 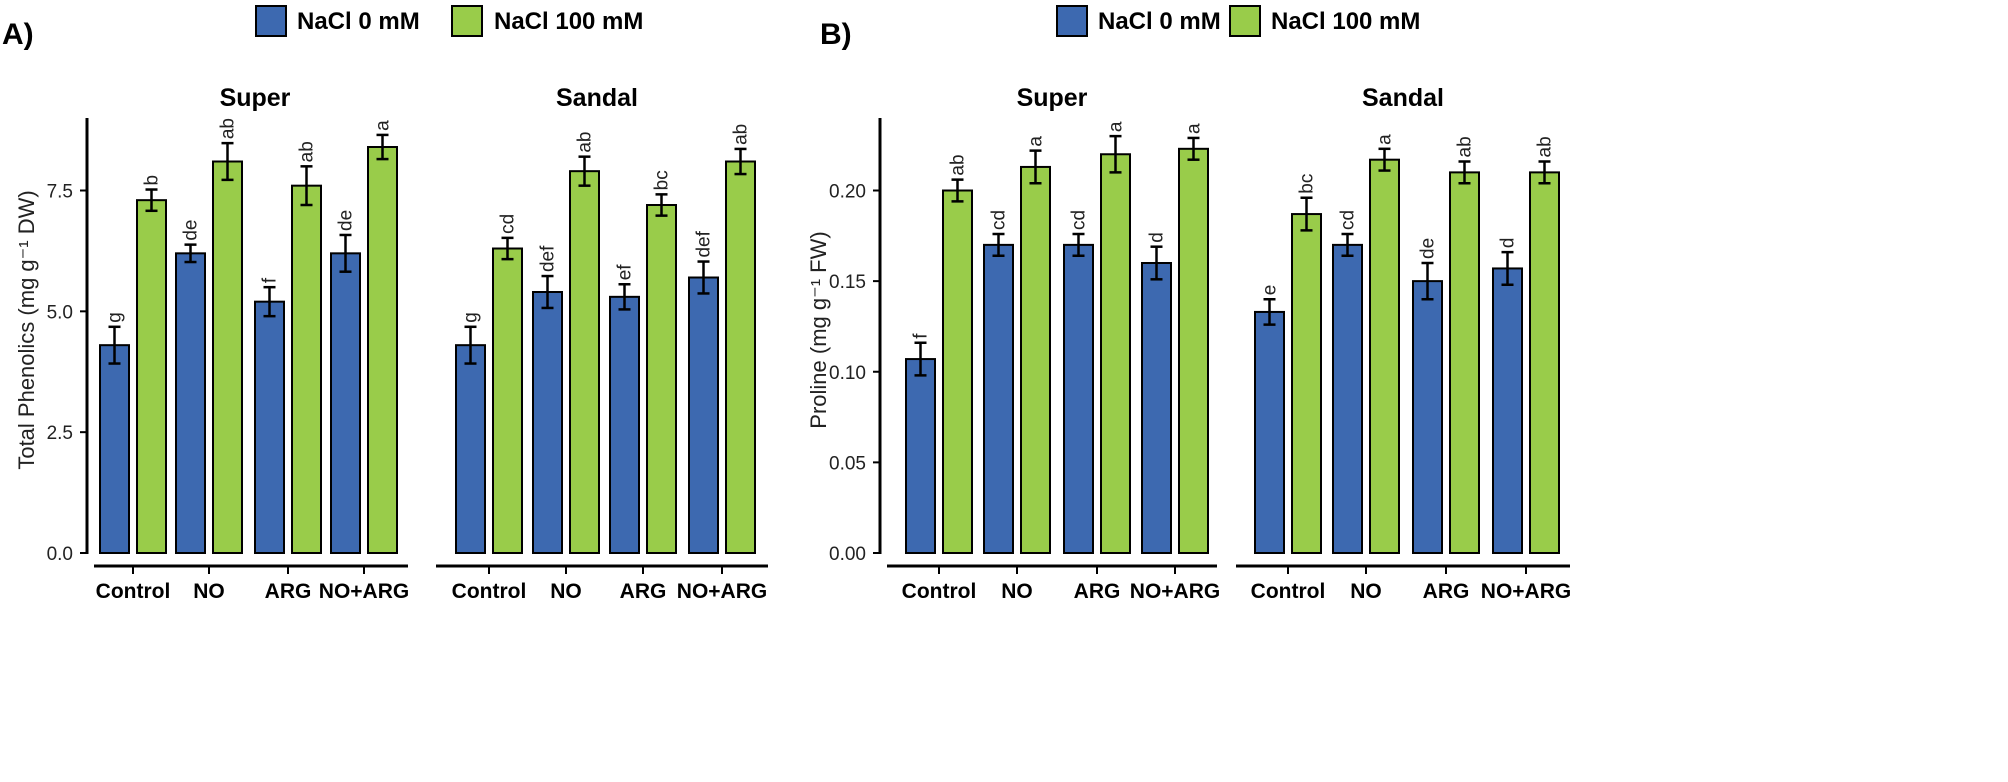 What do you see at coordinates (847, 554) in the screenshot?
I see `panel-b-y-tick-label: 0.00` at bounding box center [847, 554].